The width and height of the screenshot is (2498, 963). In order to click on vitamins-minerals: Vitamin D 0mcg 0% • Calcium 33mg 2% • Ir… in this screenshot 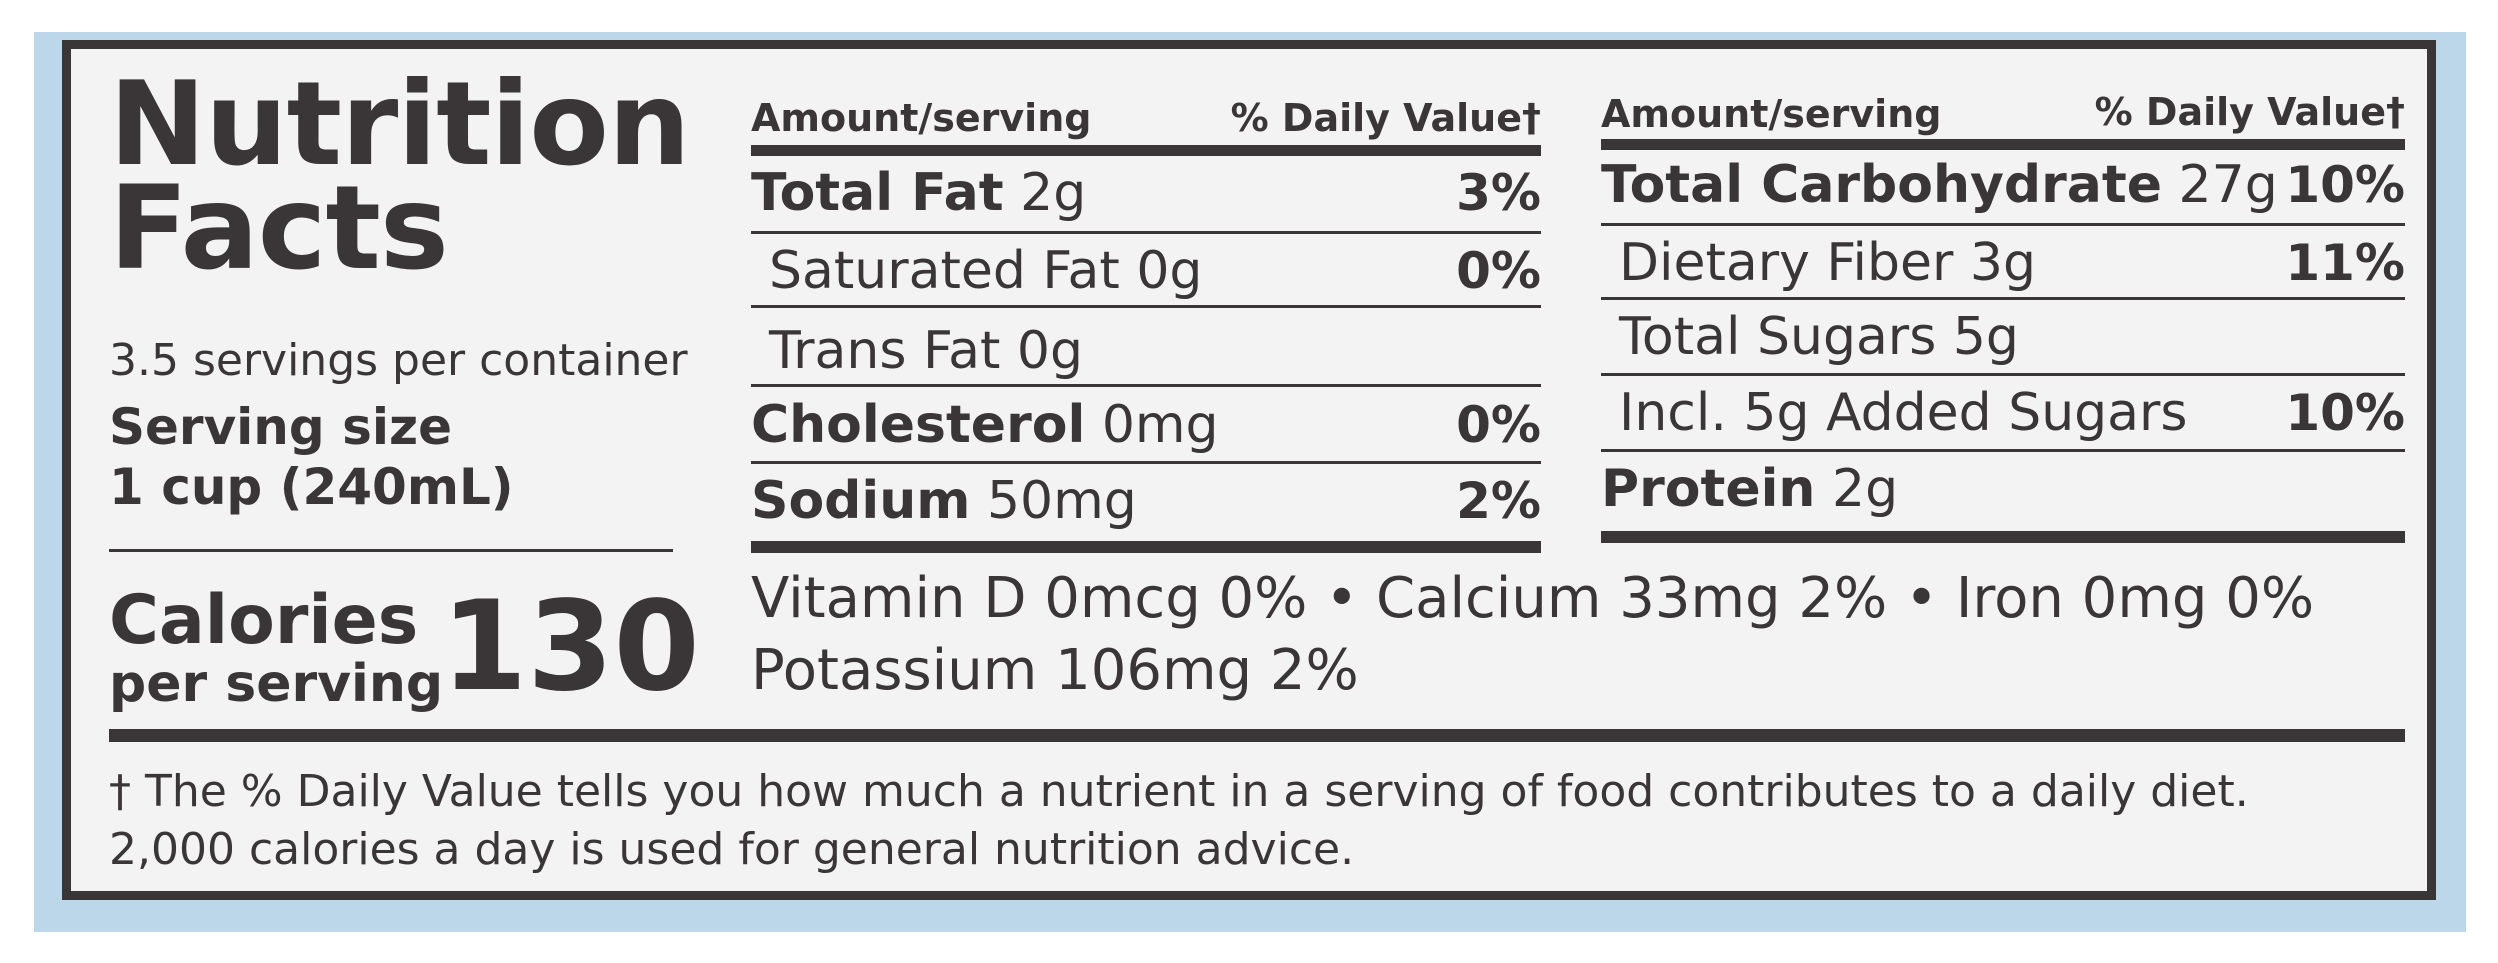, I will do `click(1532, 635)`.